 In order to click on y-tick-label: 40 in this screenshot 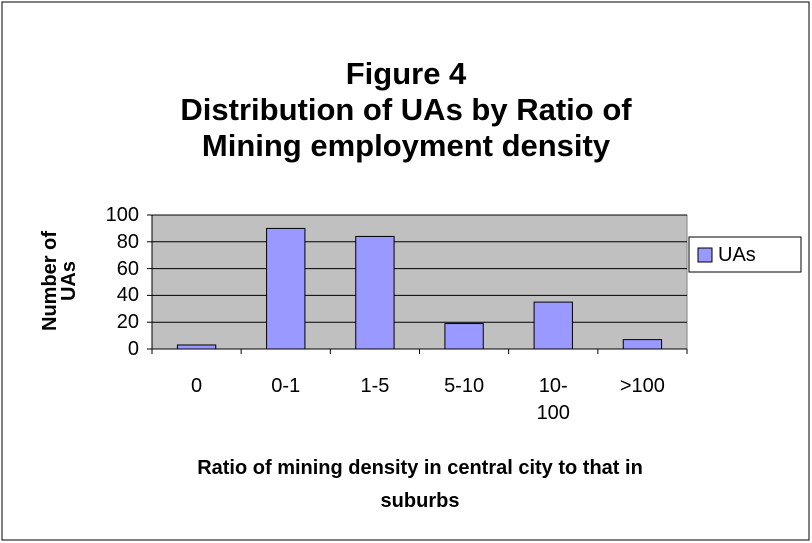, I will do `click(127, 295)`.